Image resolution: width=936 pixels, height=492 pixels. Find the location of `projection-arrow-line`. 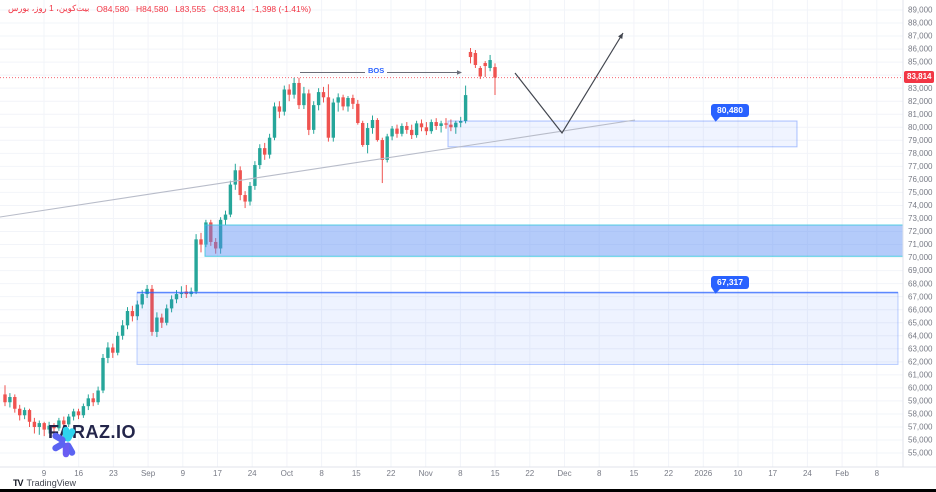

projection-arrow-line is located at coordinates (569, 83).